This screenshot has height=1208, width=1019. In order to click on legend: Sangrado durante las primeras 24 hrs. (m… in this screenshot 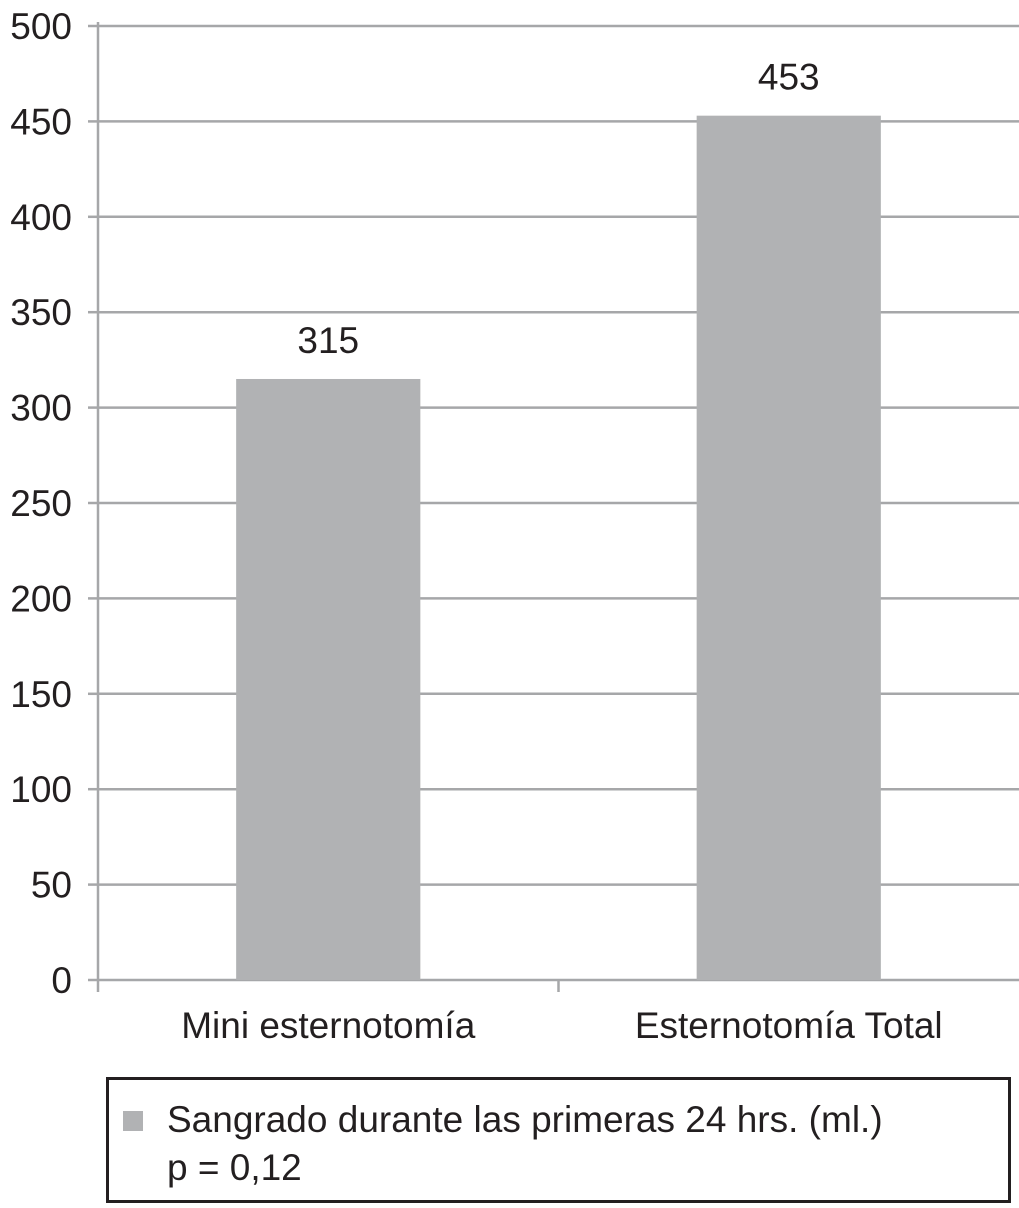, I will do `click(558, 1140)`.